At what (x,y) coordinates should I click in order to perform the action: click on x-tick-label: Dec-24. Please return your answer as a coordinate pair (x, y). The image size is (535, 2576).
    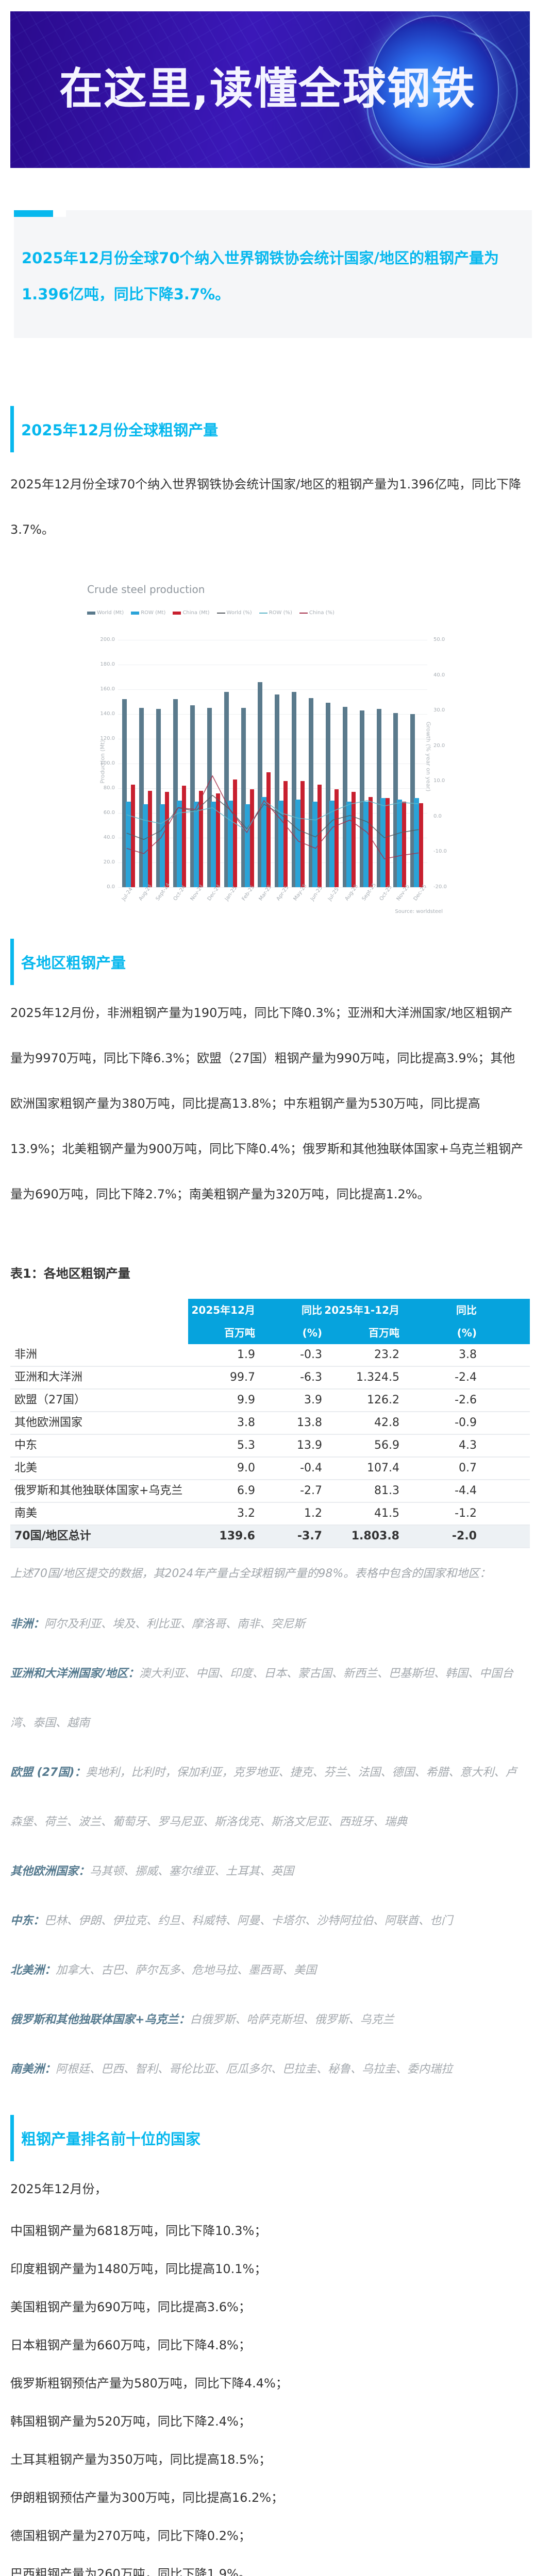
    Looking at the image, I should click on (214, 892).